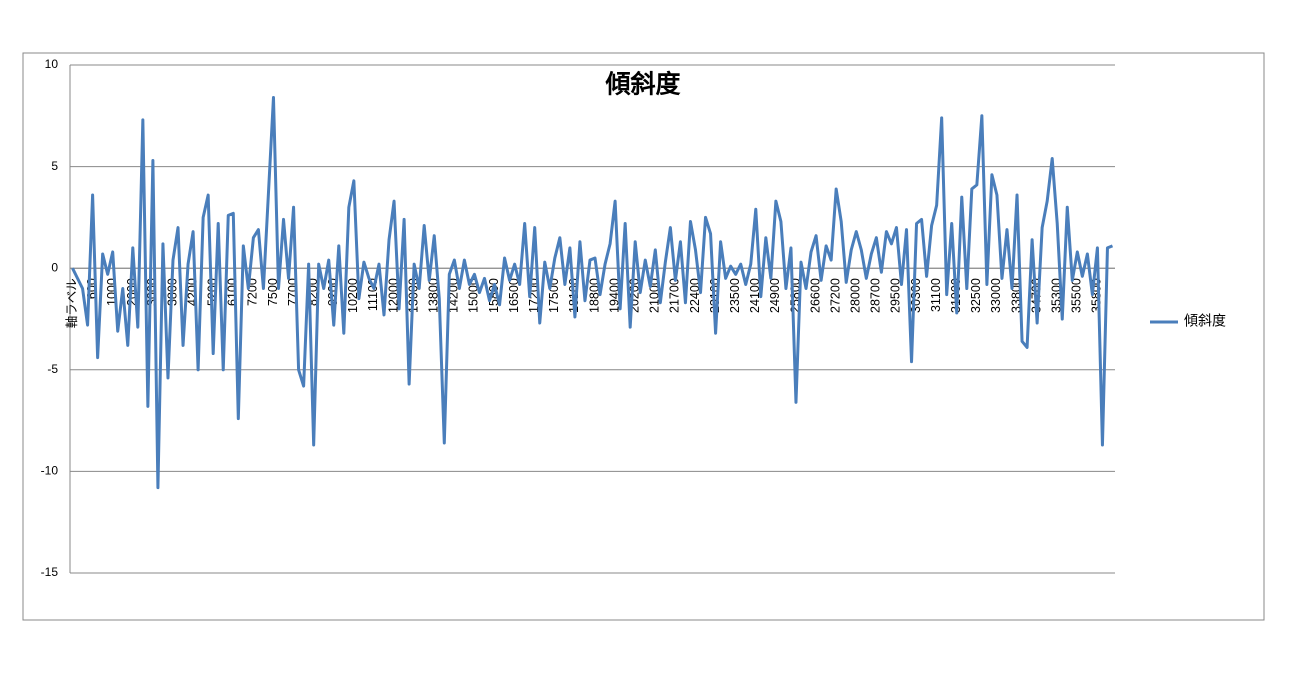 Image resolution: width=1308 pixels, height=688 pixels. Describe the element at coordinates (876, 295) in the screenshot. I see `x-tick-label: 28700` at that location.